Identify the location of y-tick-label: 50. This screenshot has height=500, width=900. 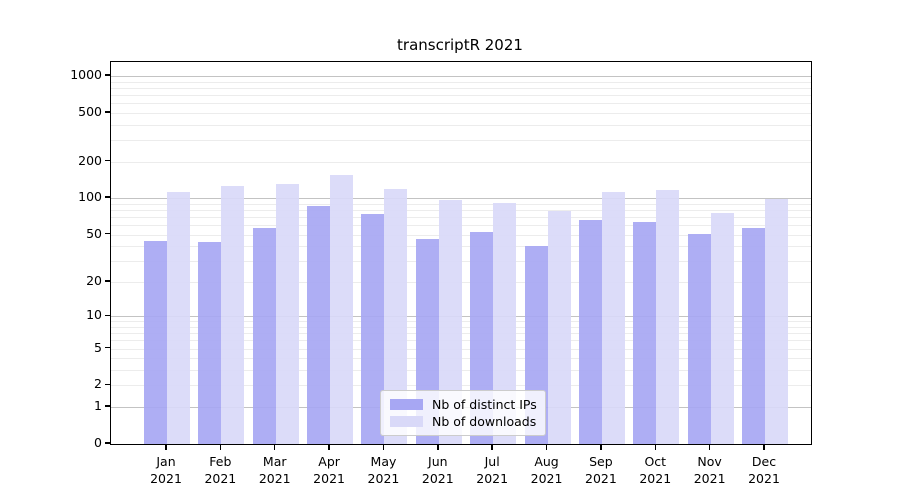
(94, 233).